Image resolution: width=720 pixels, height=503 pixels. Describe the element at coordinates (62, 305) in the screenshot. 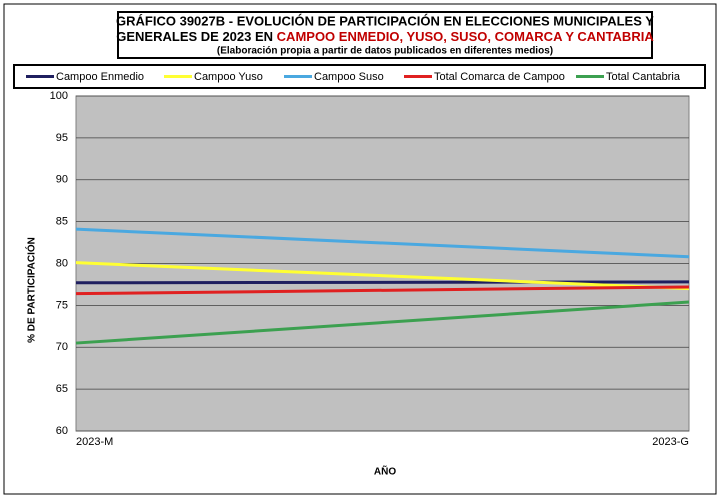

I see `y-tick-label: 75` at that location.